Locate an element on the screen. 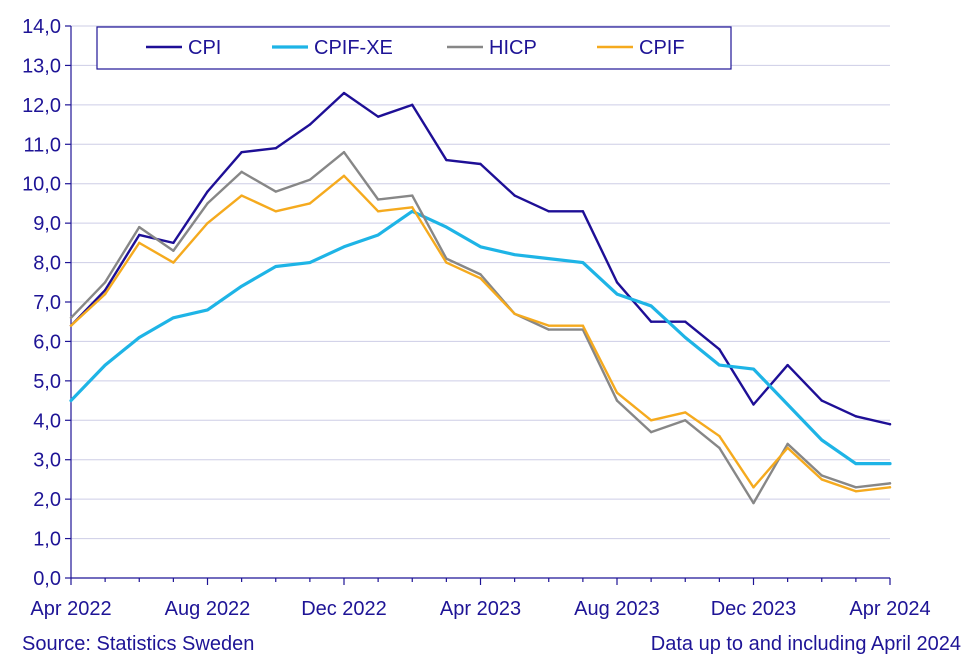 The image size is (964, 672). y-tick-label: 13,0 is located at coordinates (41, 66).